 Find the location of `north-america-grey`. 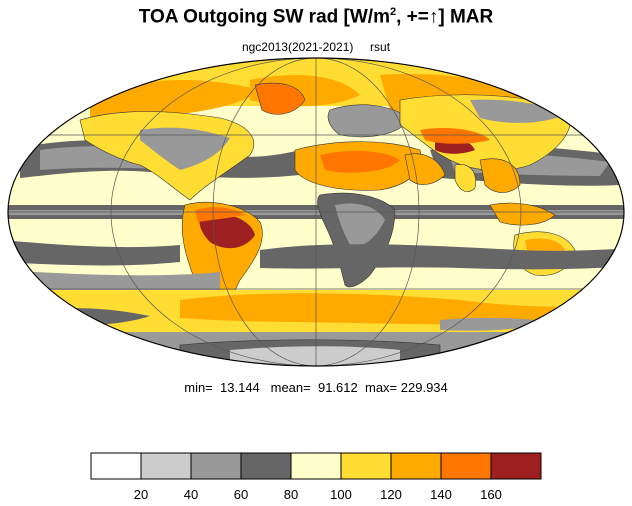

north-america-grey is located at coordinates (185, 148).